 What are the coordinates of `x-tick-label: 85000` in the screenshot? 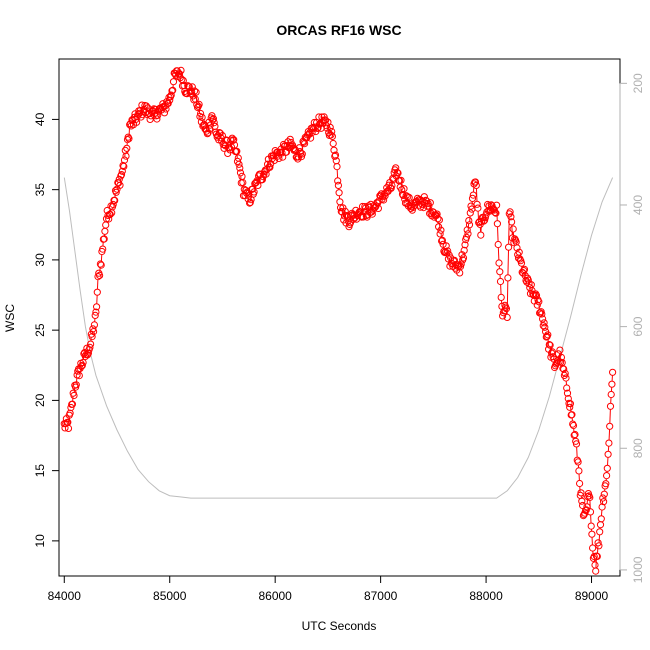 It's located at (170, 596).